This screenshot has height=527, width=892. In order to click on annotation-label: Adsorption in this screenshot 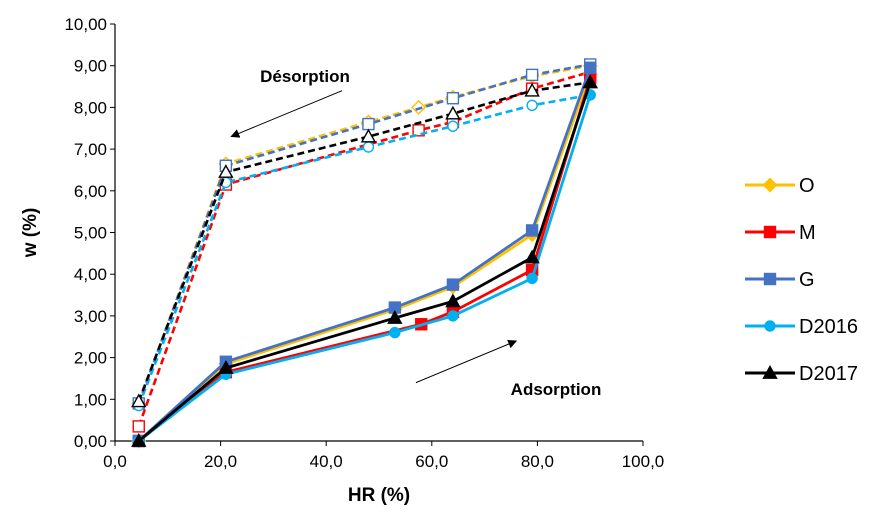, I will do `click(556, 389)`.